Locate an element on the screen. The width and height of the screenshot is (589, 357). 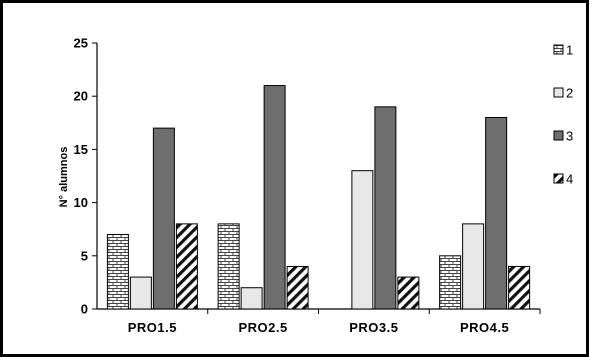
bar-1-pro25 is located at coordinates (228, 266).